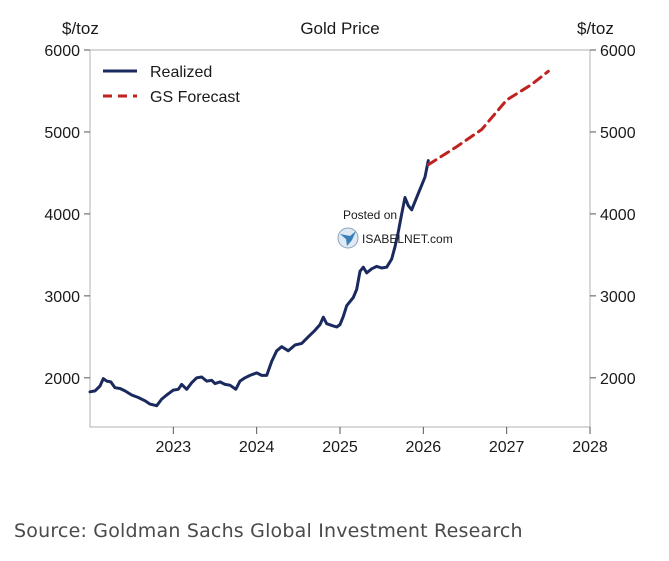 This screenshot has width=669, height=561. Describe the element at coordinates (618, 215) in the screenshot. I see `y-tick-label-right-4000: 4000` at that location.